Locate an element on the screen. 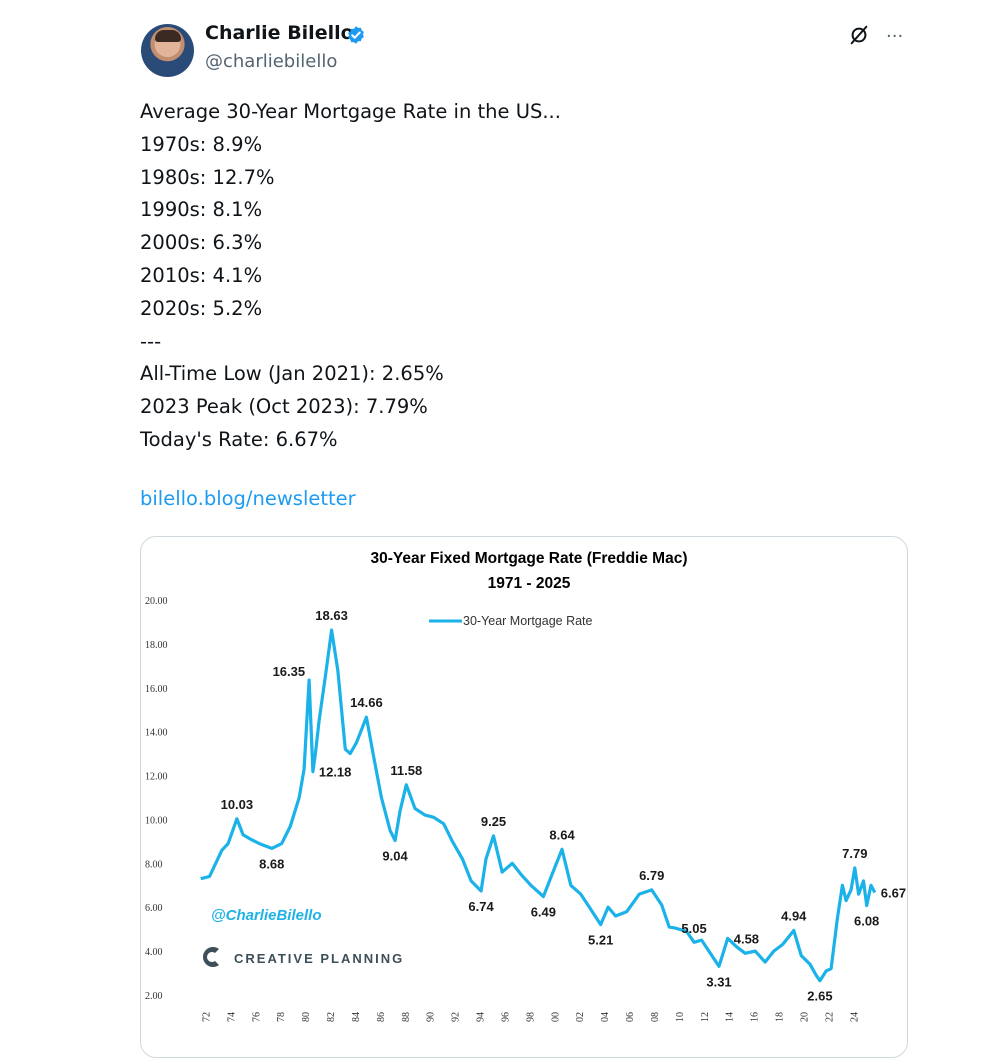 The width and height of the screenshot is (996, 1058). x-tick-label: 98 is located at coordinates (530, 1017).